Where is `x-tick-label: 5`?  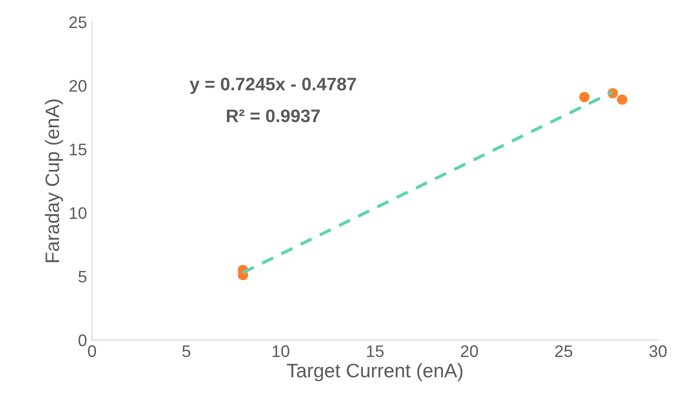
x-tick-label: 5 is located at coordinates (186, 351).